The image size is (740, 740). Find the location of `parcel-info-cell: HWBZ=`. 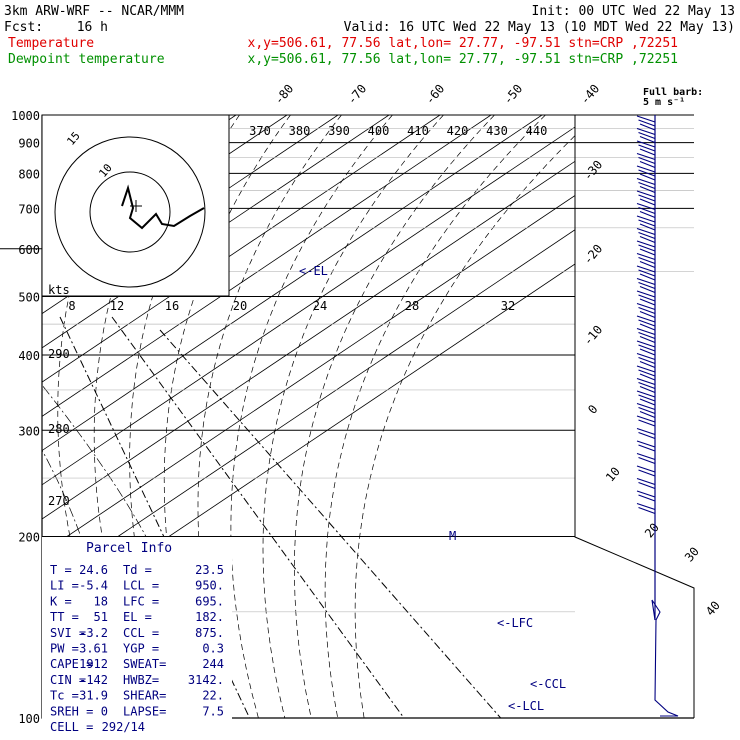

parcel-info-cell: HWBZ= is located at coordinates (141, 680).